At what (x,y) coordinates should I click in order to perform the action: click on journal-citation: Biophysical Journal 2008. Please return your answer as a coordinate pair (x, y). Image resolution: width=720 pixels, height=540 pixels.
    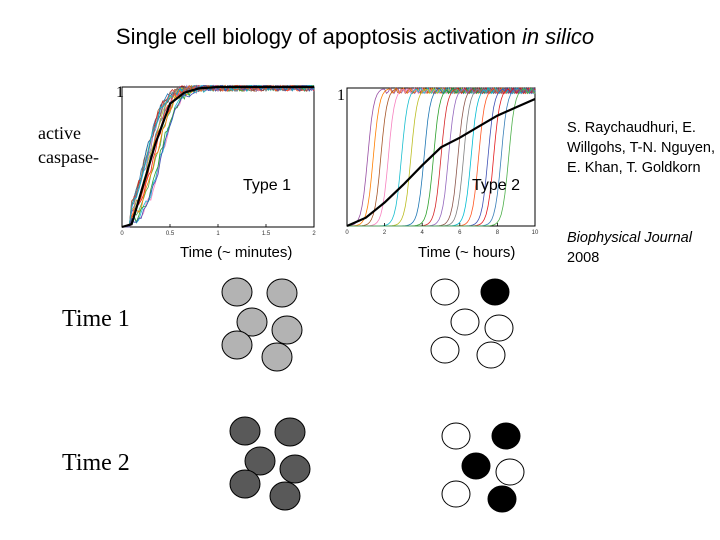
    Looking at the image, I should click on (642, 248).